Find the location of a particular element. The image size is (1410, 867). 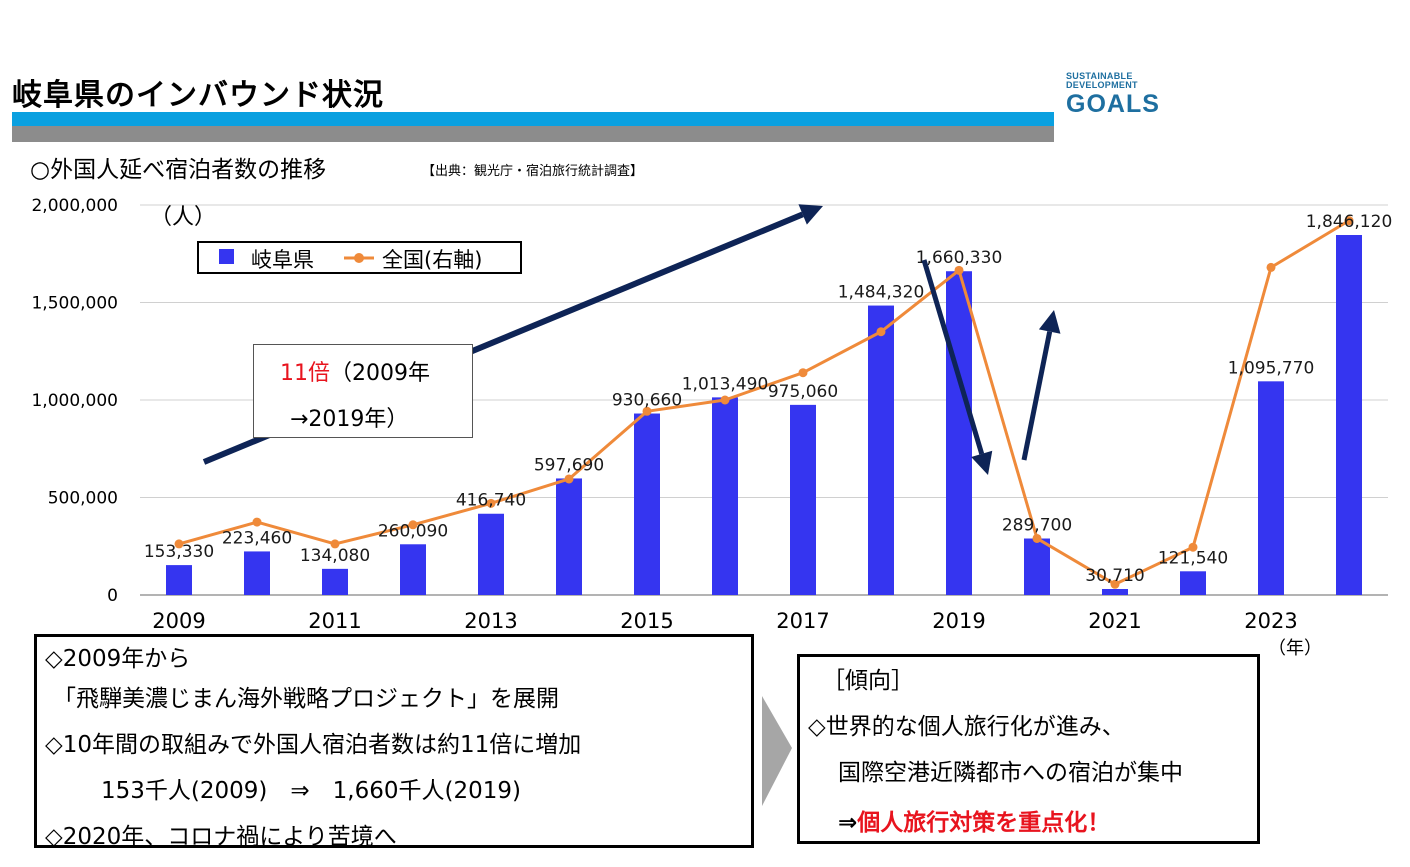

x-tick-label: 2019 is located at coordinates (958, 621).